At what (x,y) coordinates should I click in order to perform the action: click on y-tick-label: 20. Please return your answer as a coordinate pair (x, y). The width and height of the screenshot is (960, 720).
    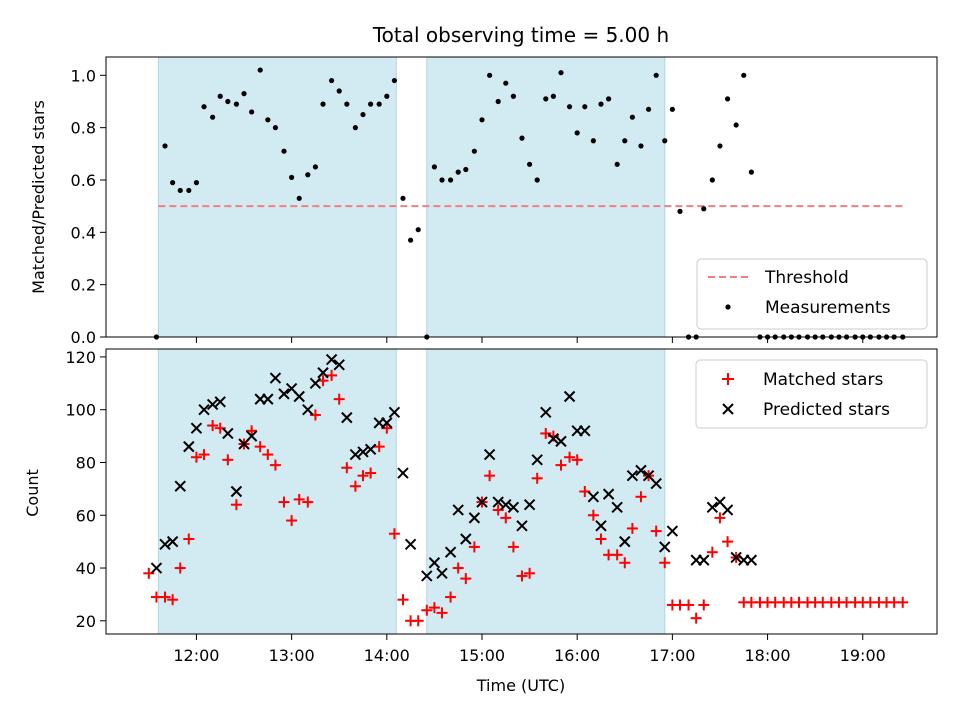
    Looking at the image, I should click on (86, 621).